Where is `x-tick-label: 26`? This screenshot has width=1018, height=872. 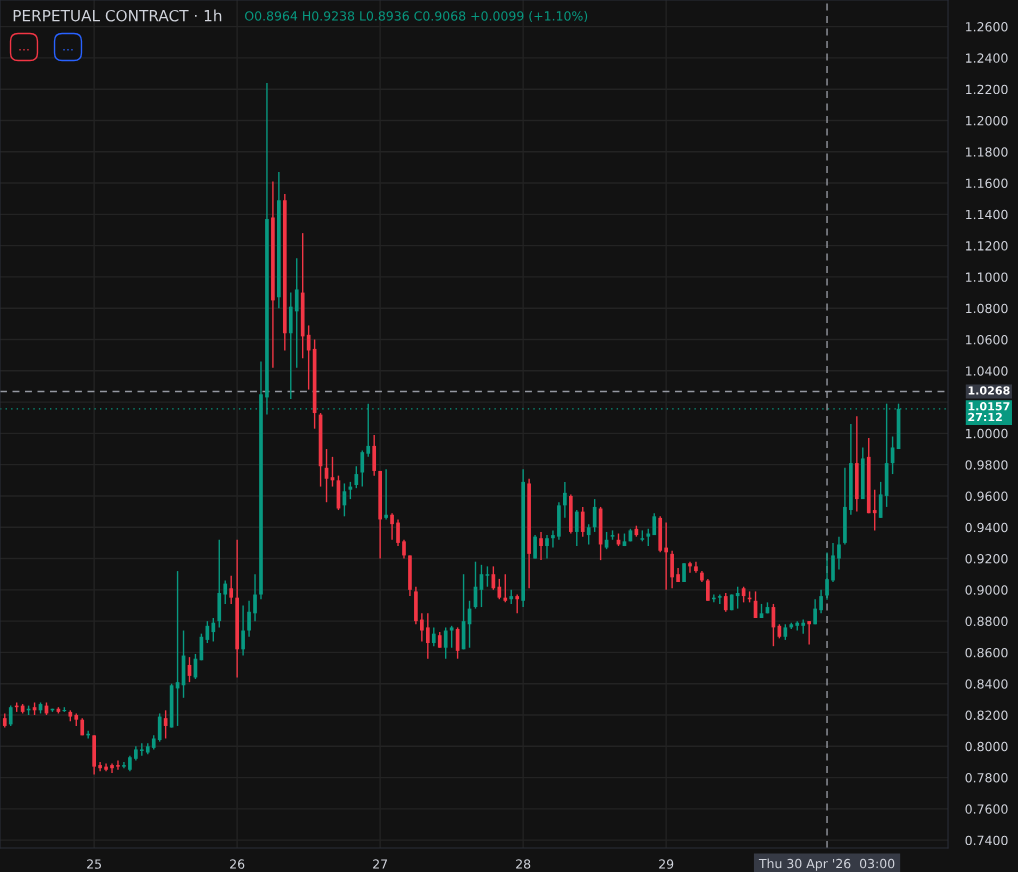 x-tick-label: 26 is located at coordinates (237, 864).